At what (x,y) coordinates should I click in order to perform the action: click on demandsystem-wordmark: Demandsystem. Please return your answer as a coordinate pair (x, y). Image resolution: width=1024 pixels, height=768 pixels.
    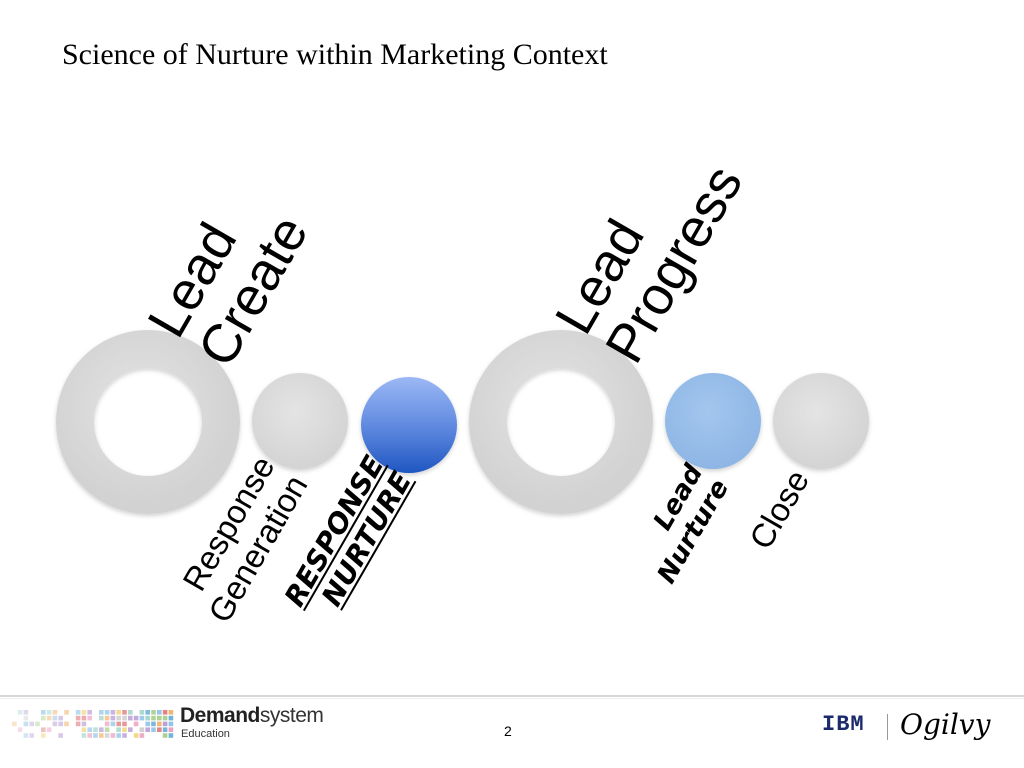
    Looking at the image, I should click on (252, 716).